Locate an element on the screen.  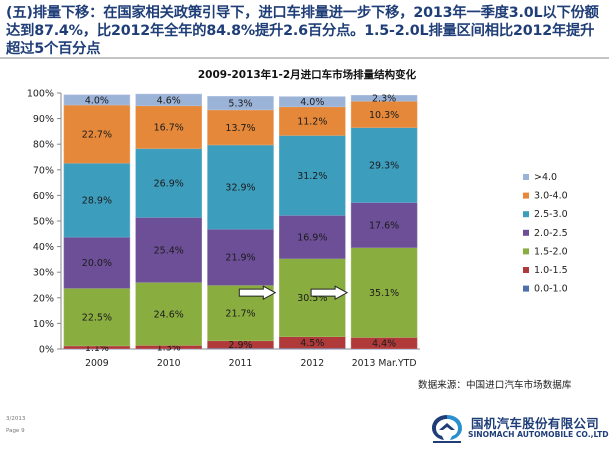
data-label: 31.2% is located at coordinates (312, 176).